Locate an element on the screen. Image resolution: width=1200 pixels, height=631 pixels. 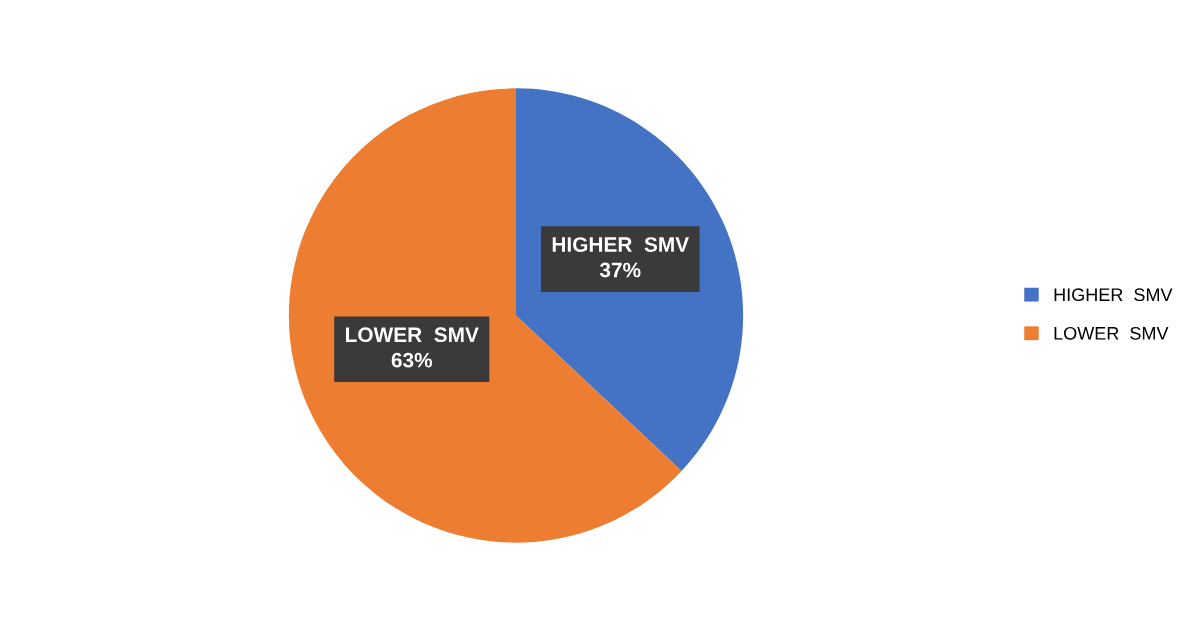
data-label: 37% is located at coordinates (620, 270).